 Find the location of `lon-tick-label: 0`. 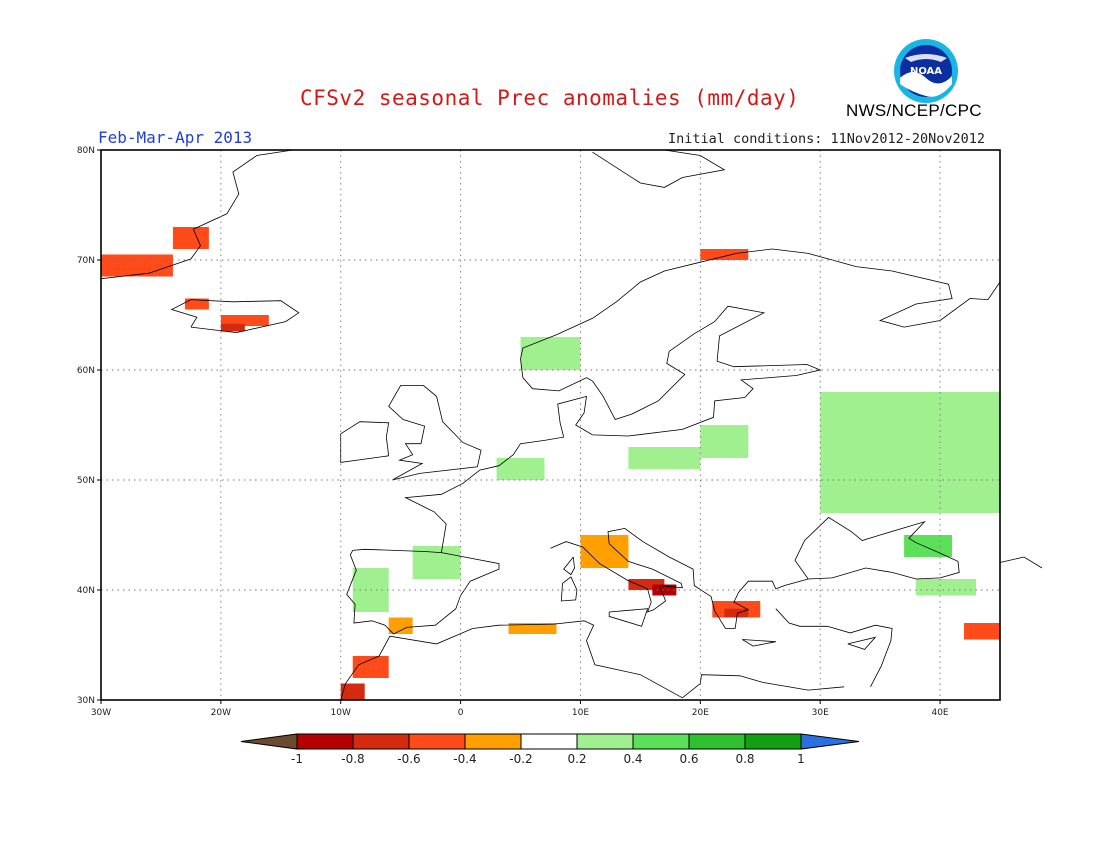

lon-tick-label: 0 is located at coordinates (461, 713).